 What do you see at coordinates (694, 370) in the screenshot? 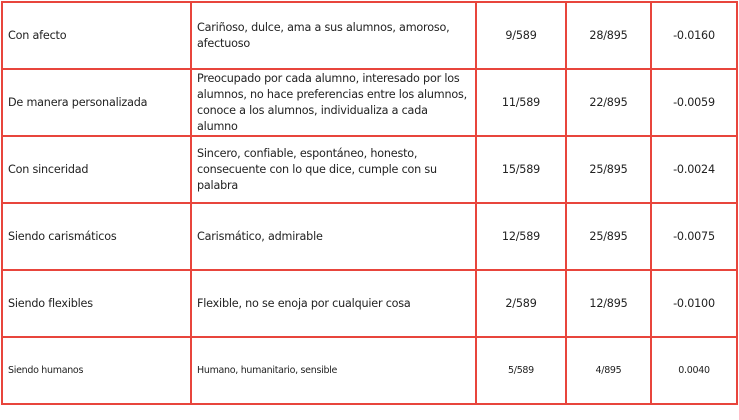
I see `cell-difference: 0.0040` at bounding box center [694, 370].